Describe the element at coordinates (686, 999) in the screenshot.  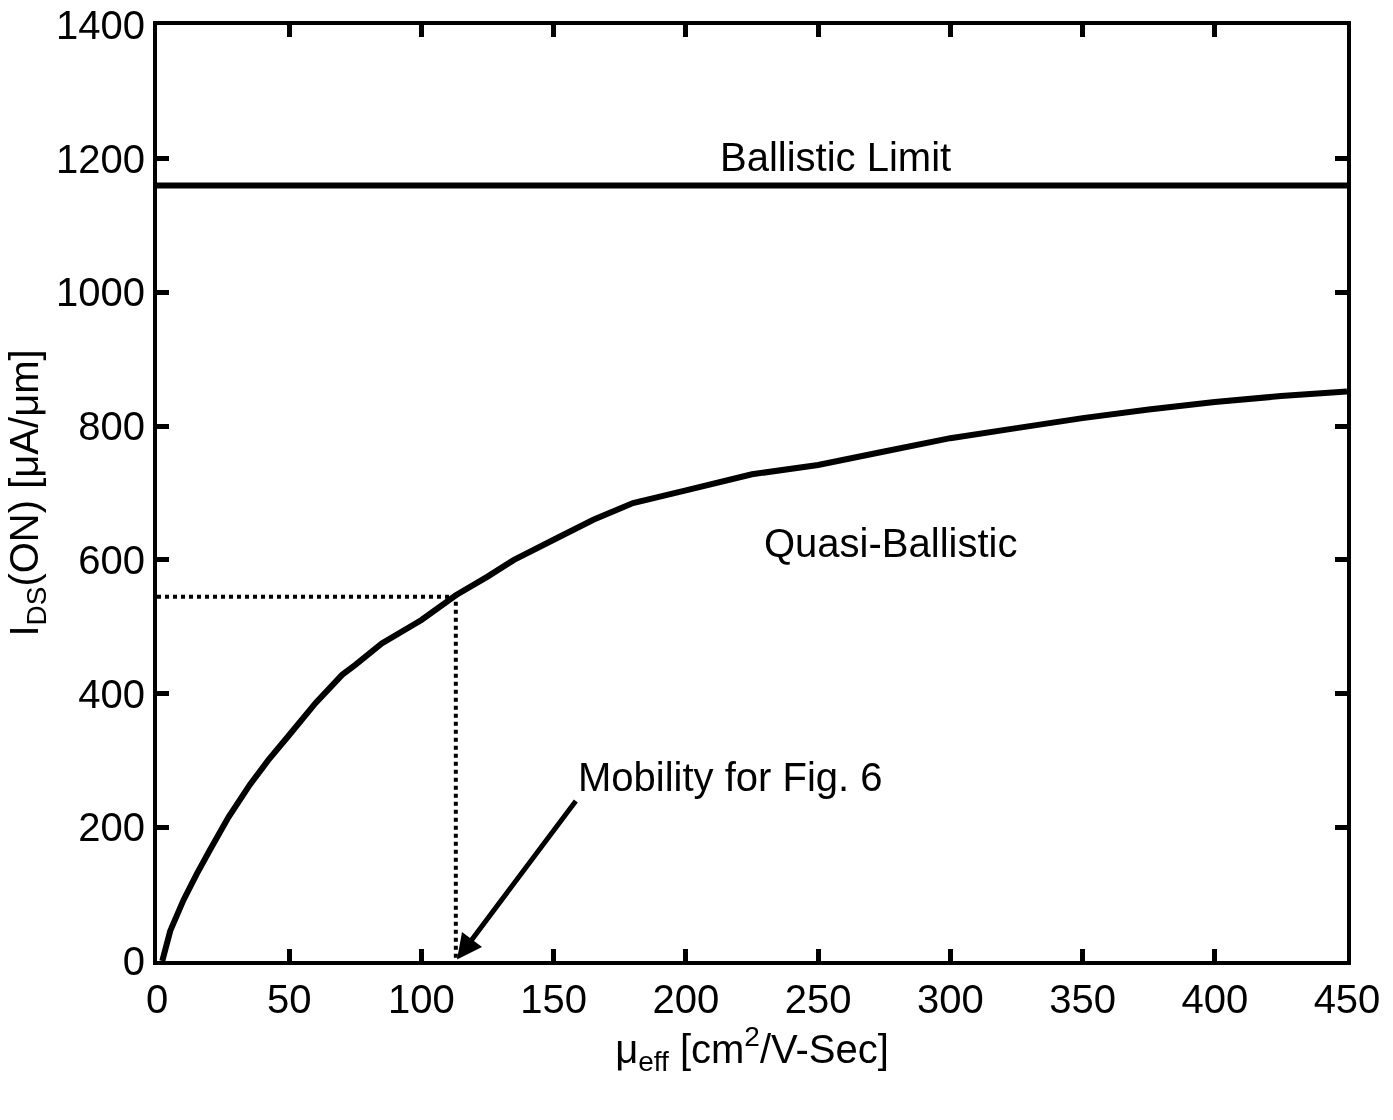
I see `x-tick-label: 200` at that location.